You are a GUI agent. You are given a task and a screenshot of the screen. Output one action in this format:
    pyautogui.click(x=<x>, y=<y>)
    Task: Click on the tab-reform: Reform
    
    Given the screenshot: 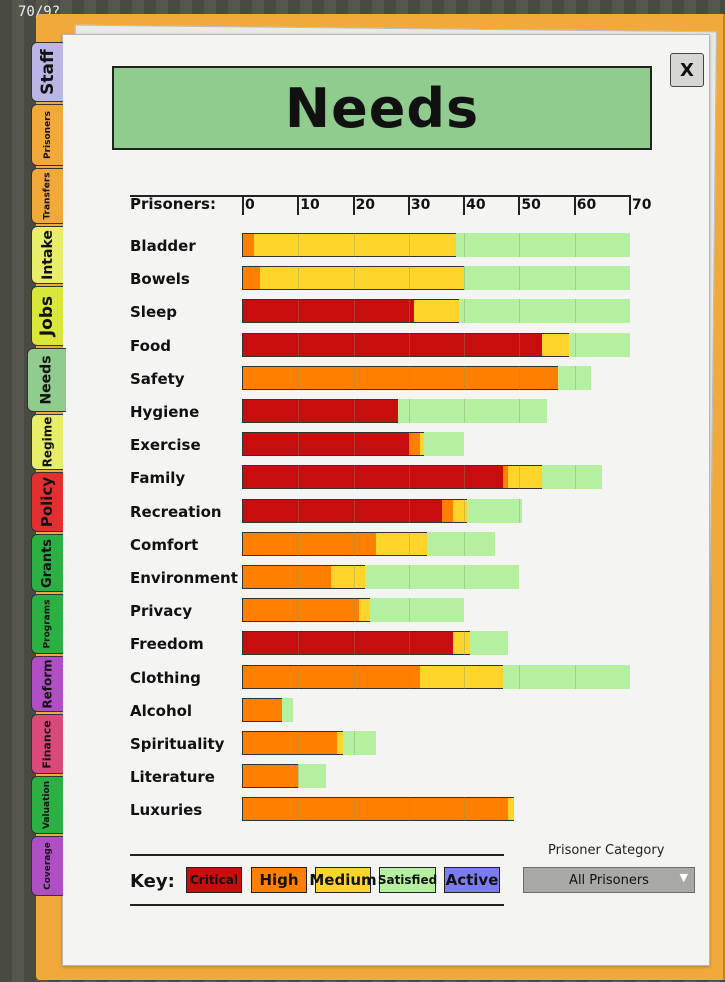 What is the action you would take?
    pyautogui.click(x=47, y=684)
    